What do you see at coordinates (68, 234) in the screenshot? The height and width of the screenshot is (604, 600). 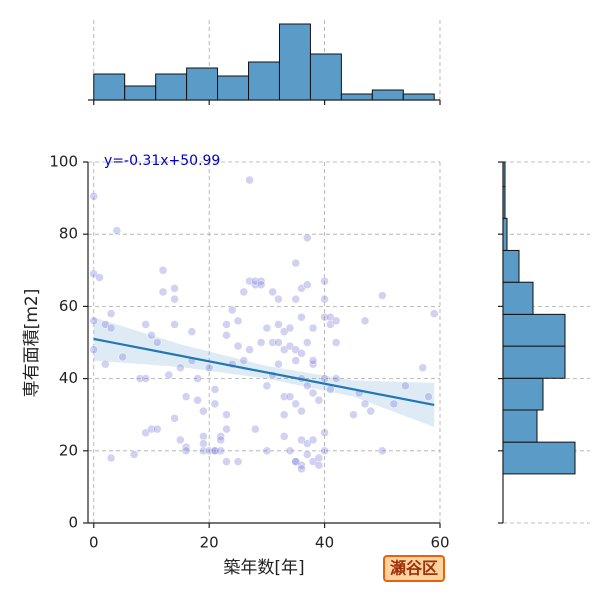 I see `y-tick-label: 80` at bounding box center [68, 234].